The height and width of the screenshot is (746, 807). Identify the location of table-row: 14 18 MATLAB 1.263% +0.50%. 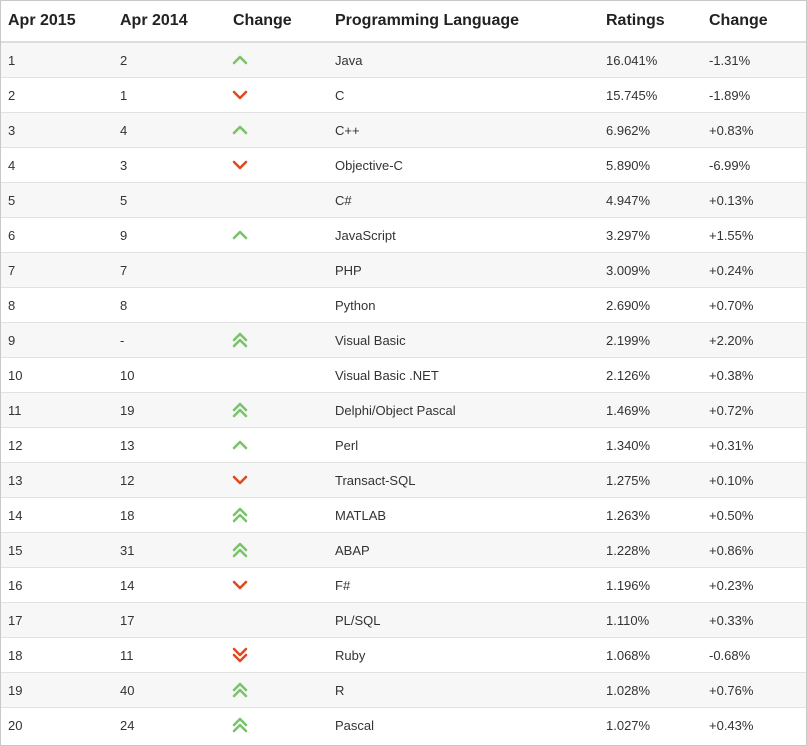
(403, 515).